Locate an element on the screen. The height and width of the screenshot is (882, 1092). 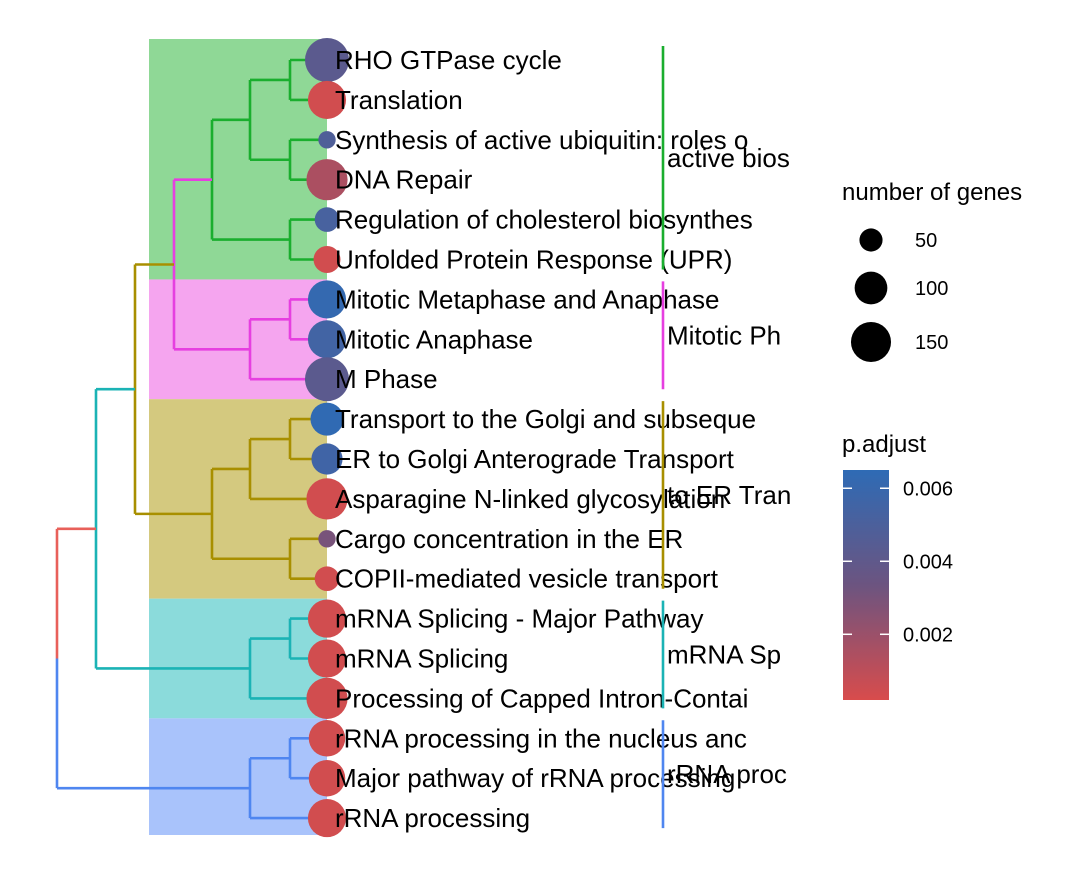
cluster-label: Mitotic Ph is located at coordinates (724, 335).